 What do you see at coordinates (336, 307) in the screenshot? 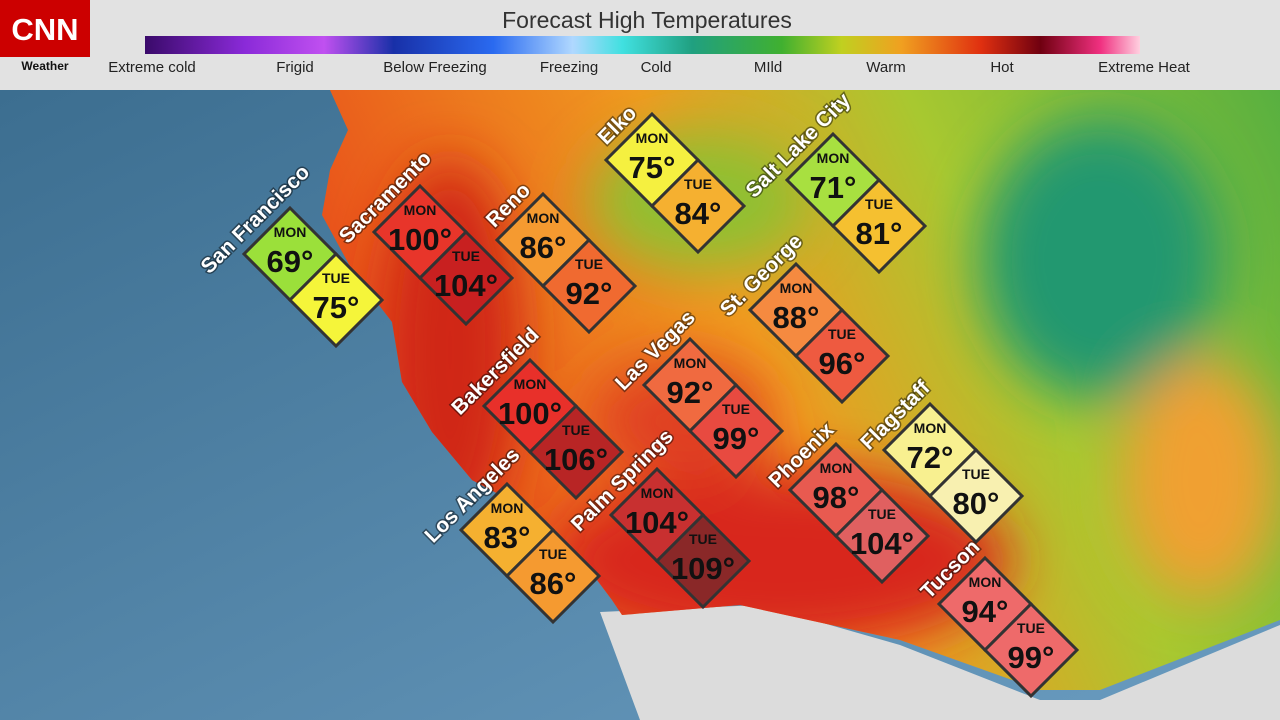
I see `tue-temp: 75°` at bounding box center [336, 307].